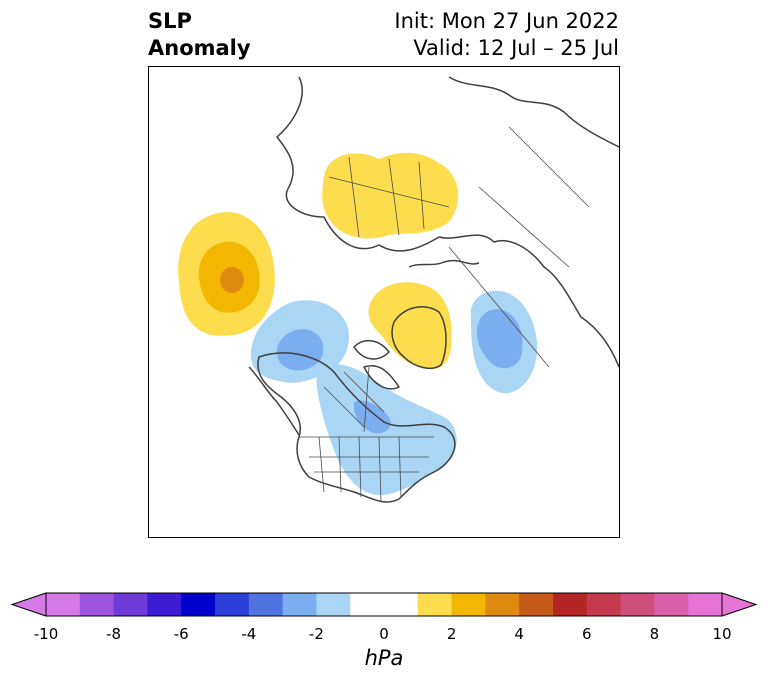 The height and width of the screenshot is (684, 768). Describe the element at coordinates (390, 195) in the screenshot. I see `europe-positive-anomaly` at that location.